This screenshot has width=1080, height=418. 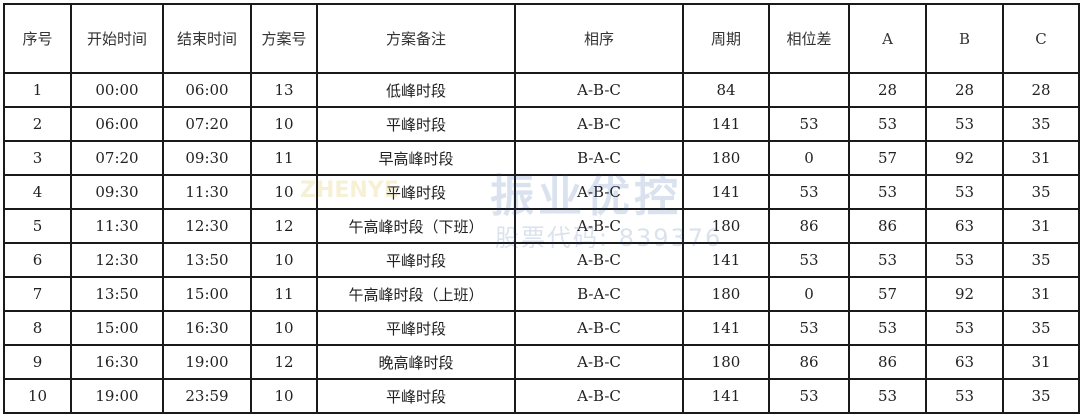 I want to click on table-row: 6 12:30 13:50 10 平峰时段 A-B-C 141 53 53 53 35, so click(x=541, y=260).